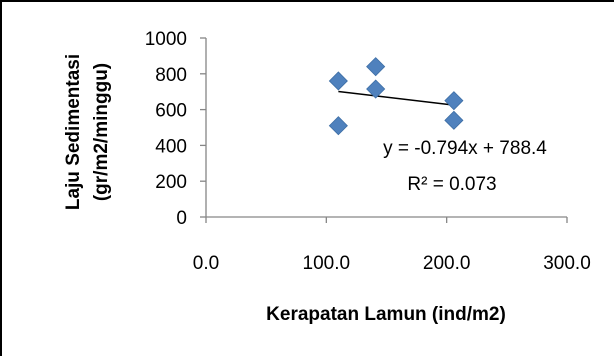 The image size is (614, 358). Describe the element at coordinates (447, 263) in the screenshot. I see `x-tick-label: 200.0` at that location.